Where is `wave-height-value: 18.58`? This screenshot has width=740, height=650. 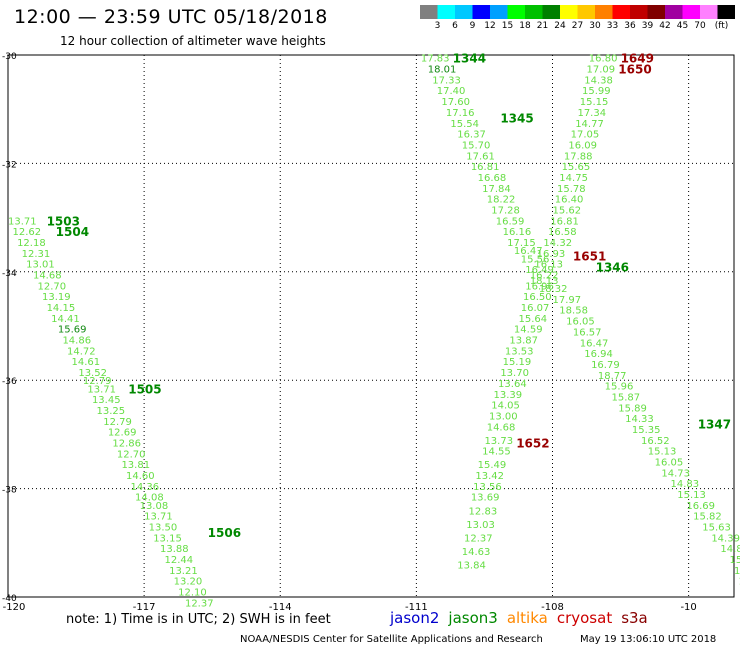 wave-height-value: 18.58 is located at coordinates (573, 311).